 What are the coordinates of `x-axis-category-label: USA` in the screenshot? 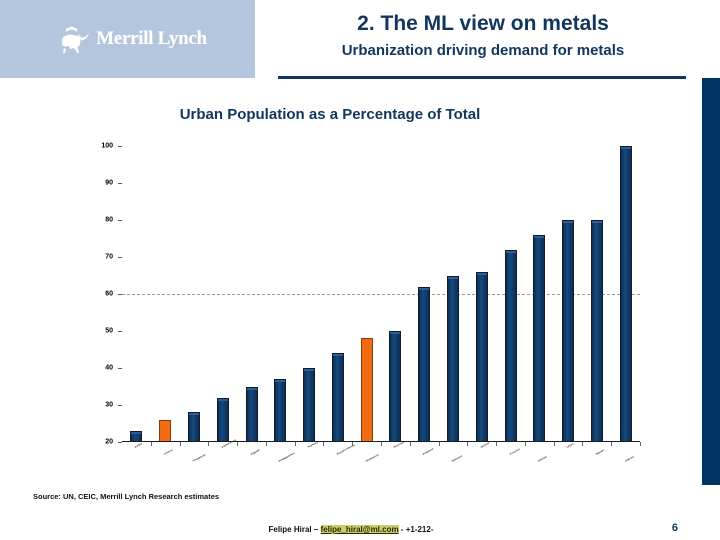 It's located at (570, 445).